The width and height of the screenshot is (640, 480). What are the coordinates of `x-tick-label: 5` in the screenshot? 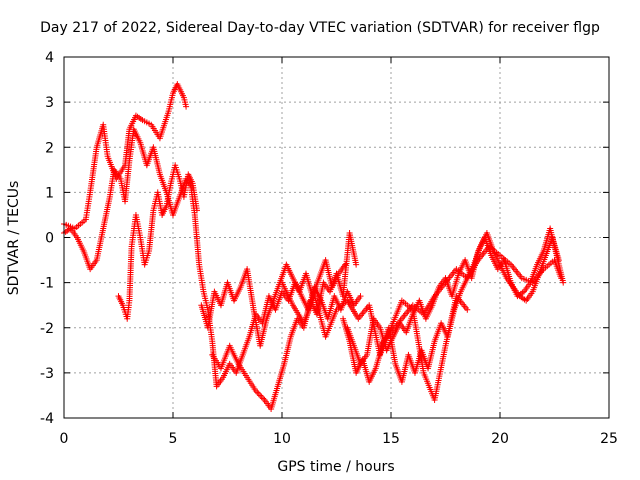 It's located at (173, 439).